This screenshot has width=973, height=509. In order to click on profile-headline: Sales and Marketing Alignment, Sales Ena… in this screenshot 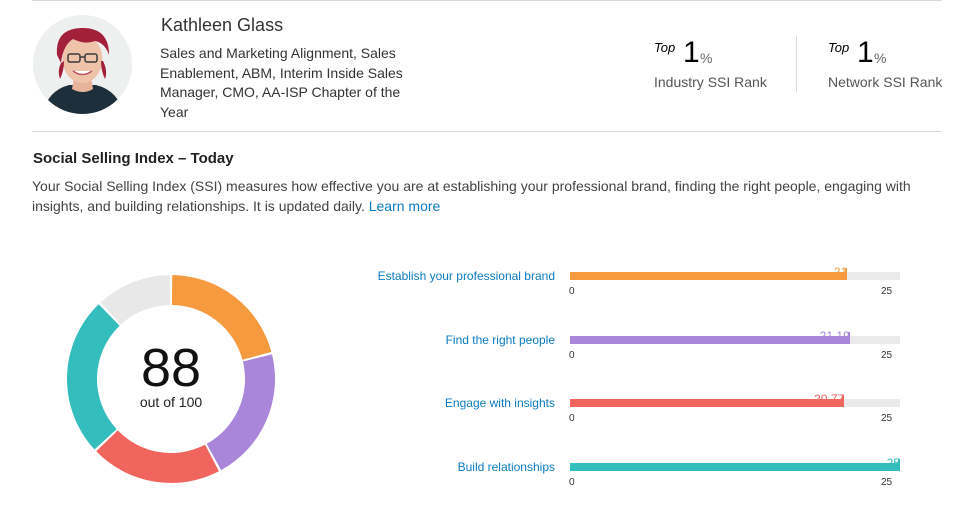, I will do `click(281, 82)`.